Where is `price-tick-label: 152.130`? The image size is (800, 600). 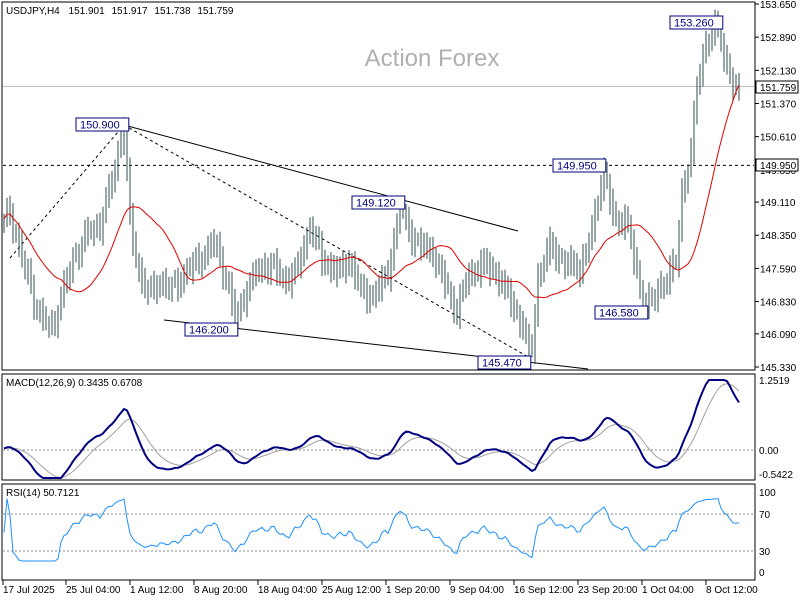 price-tick-label: 152.130 is located at coordinates (778, 71).